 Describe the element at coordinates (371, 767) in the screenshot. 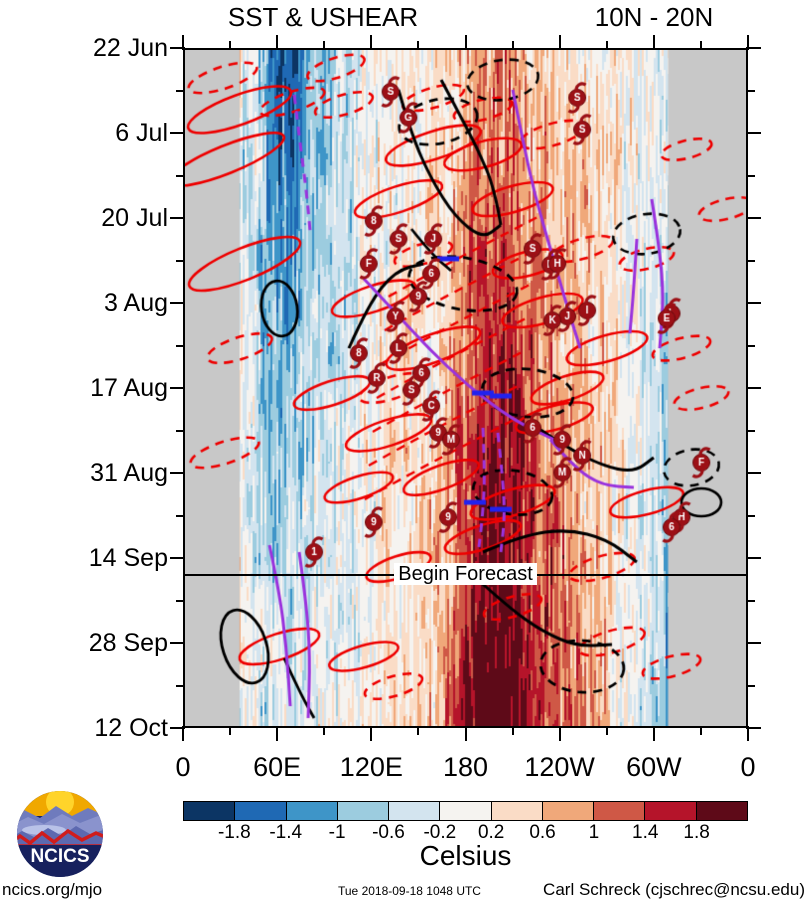

I see `x-axis-tick-label: 120E` at that location.